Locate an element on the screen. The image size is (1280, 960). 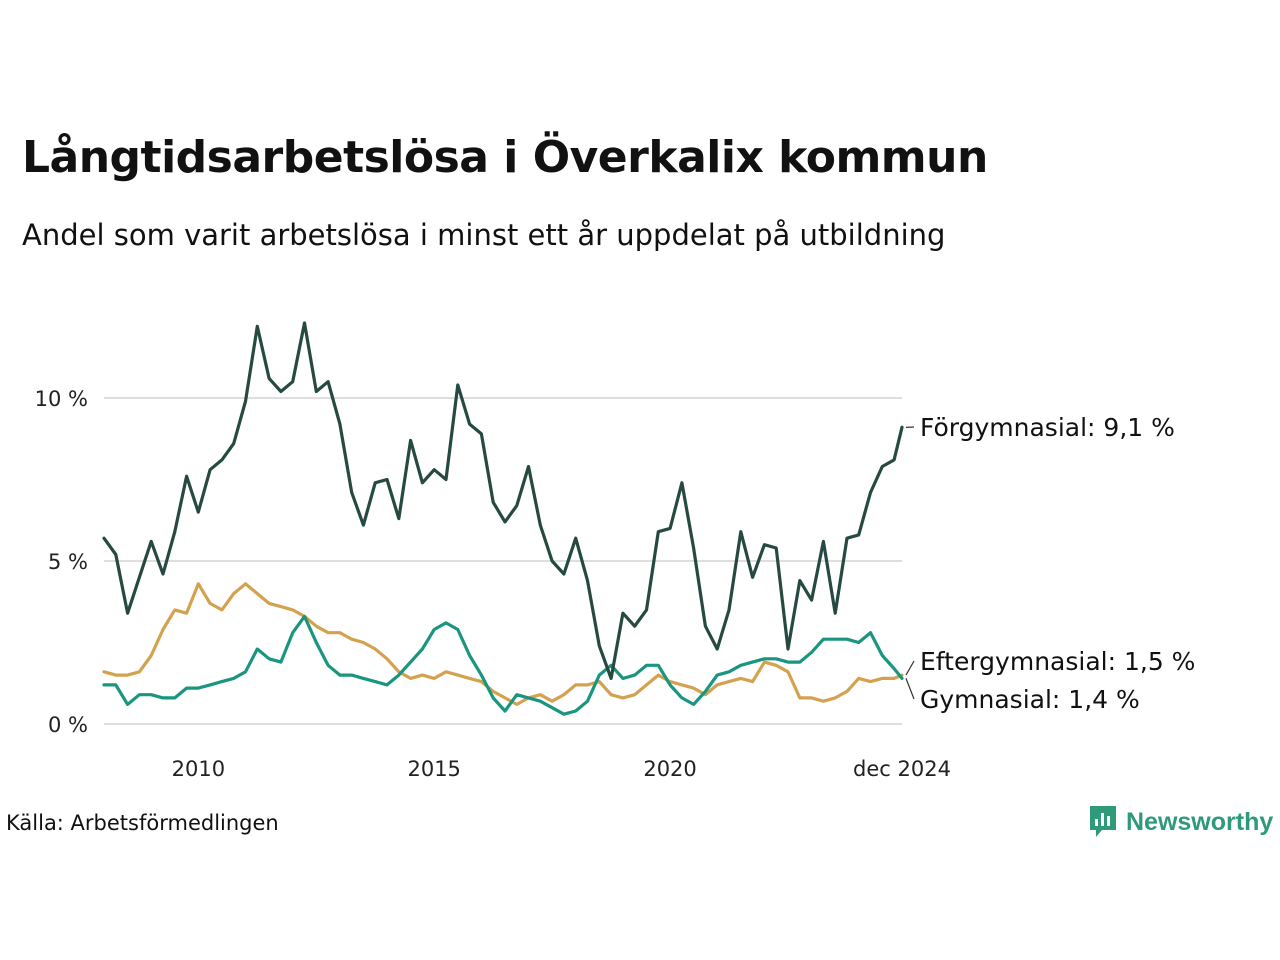
y-axis-ticks: 0 % 5 % 10 % is located at coordinates (61, 562).